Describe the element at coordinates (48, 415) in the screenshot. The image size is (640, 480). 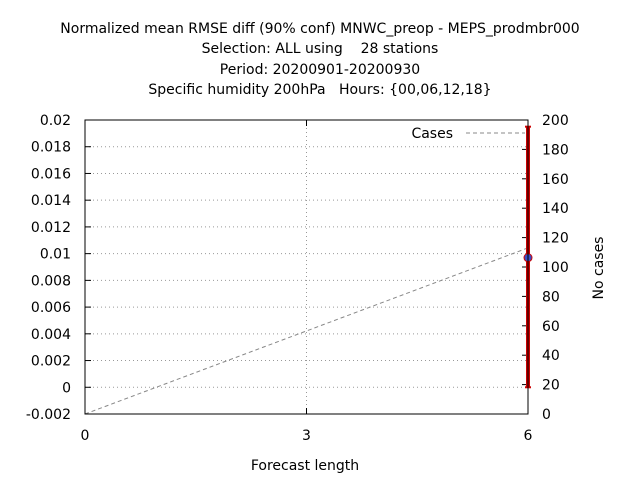
I see `y-tick-label: -0.002` at that location.